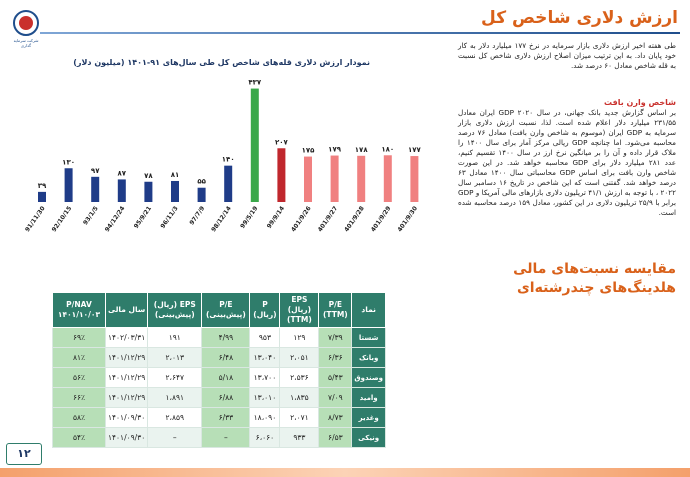 The image size is (690, 477). What do you see at coordinates (335, 417) in the screenshot?
I see `cell-pe-ttm: ۸/۷۳` at bounding box center [335, 417].